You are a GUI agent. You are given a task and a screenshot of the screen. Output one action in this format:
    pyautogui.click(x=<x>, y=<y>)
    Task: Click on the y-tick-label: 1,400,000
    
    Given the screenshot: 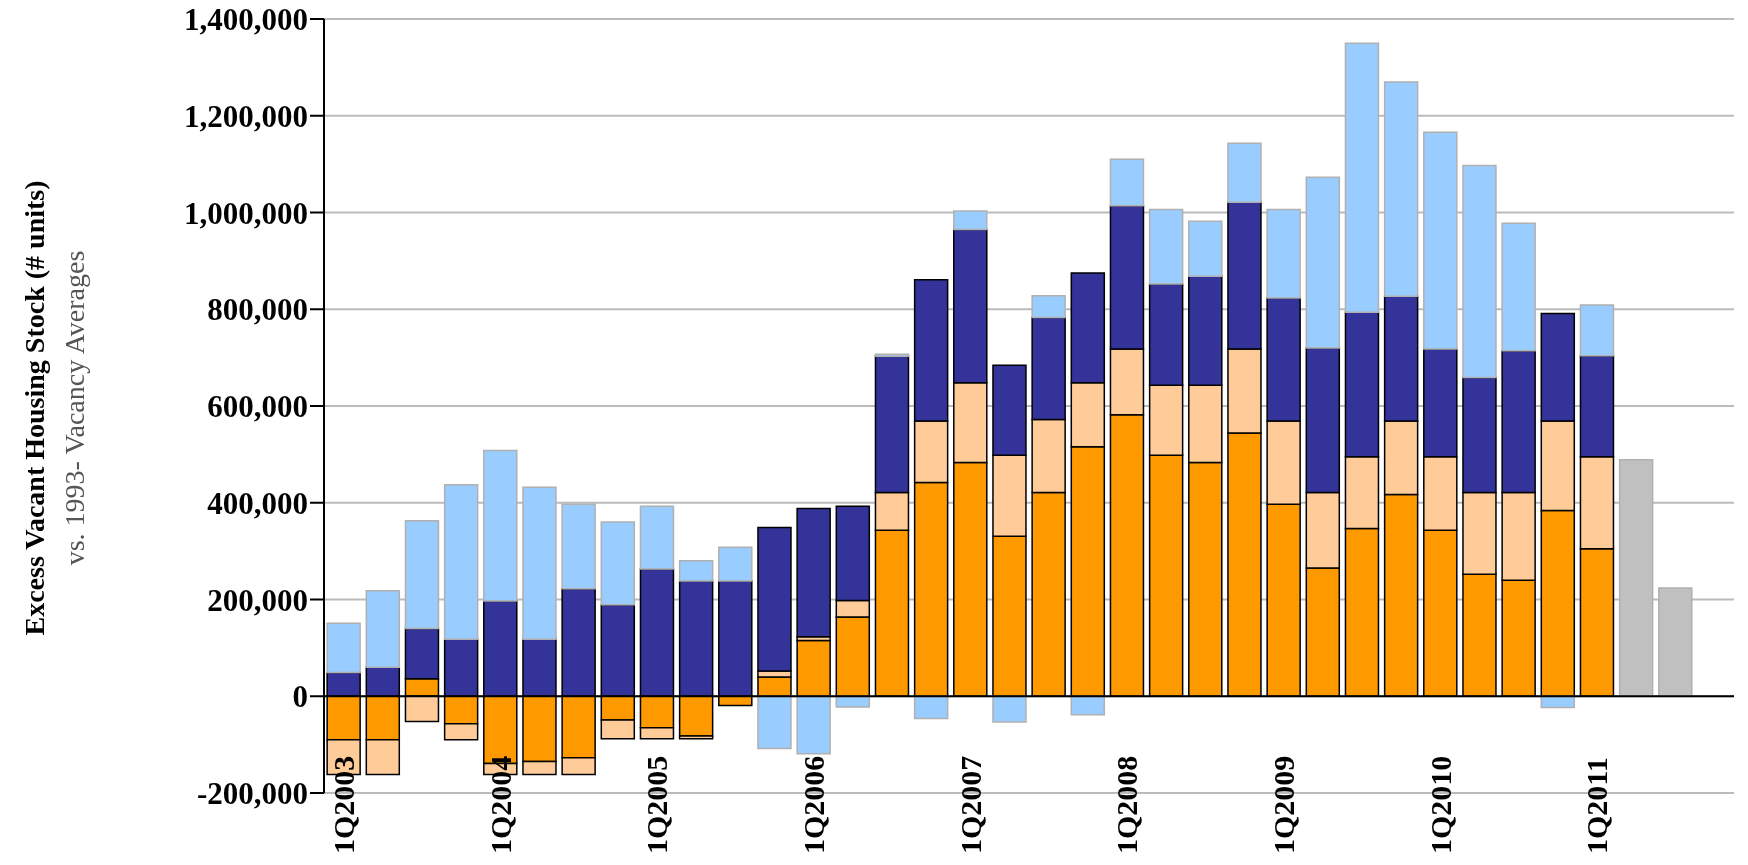 What is the action you would take?
    pyautogui.click(x=246, y=20)
    